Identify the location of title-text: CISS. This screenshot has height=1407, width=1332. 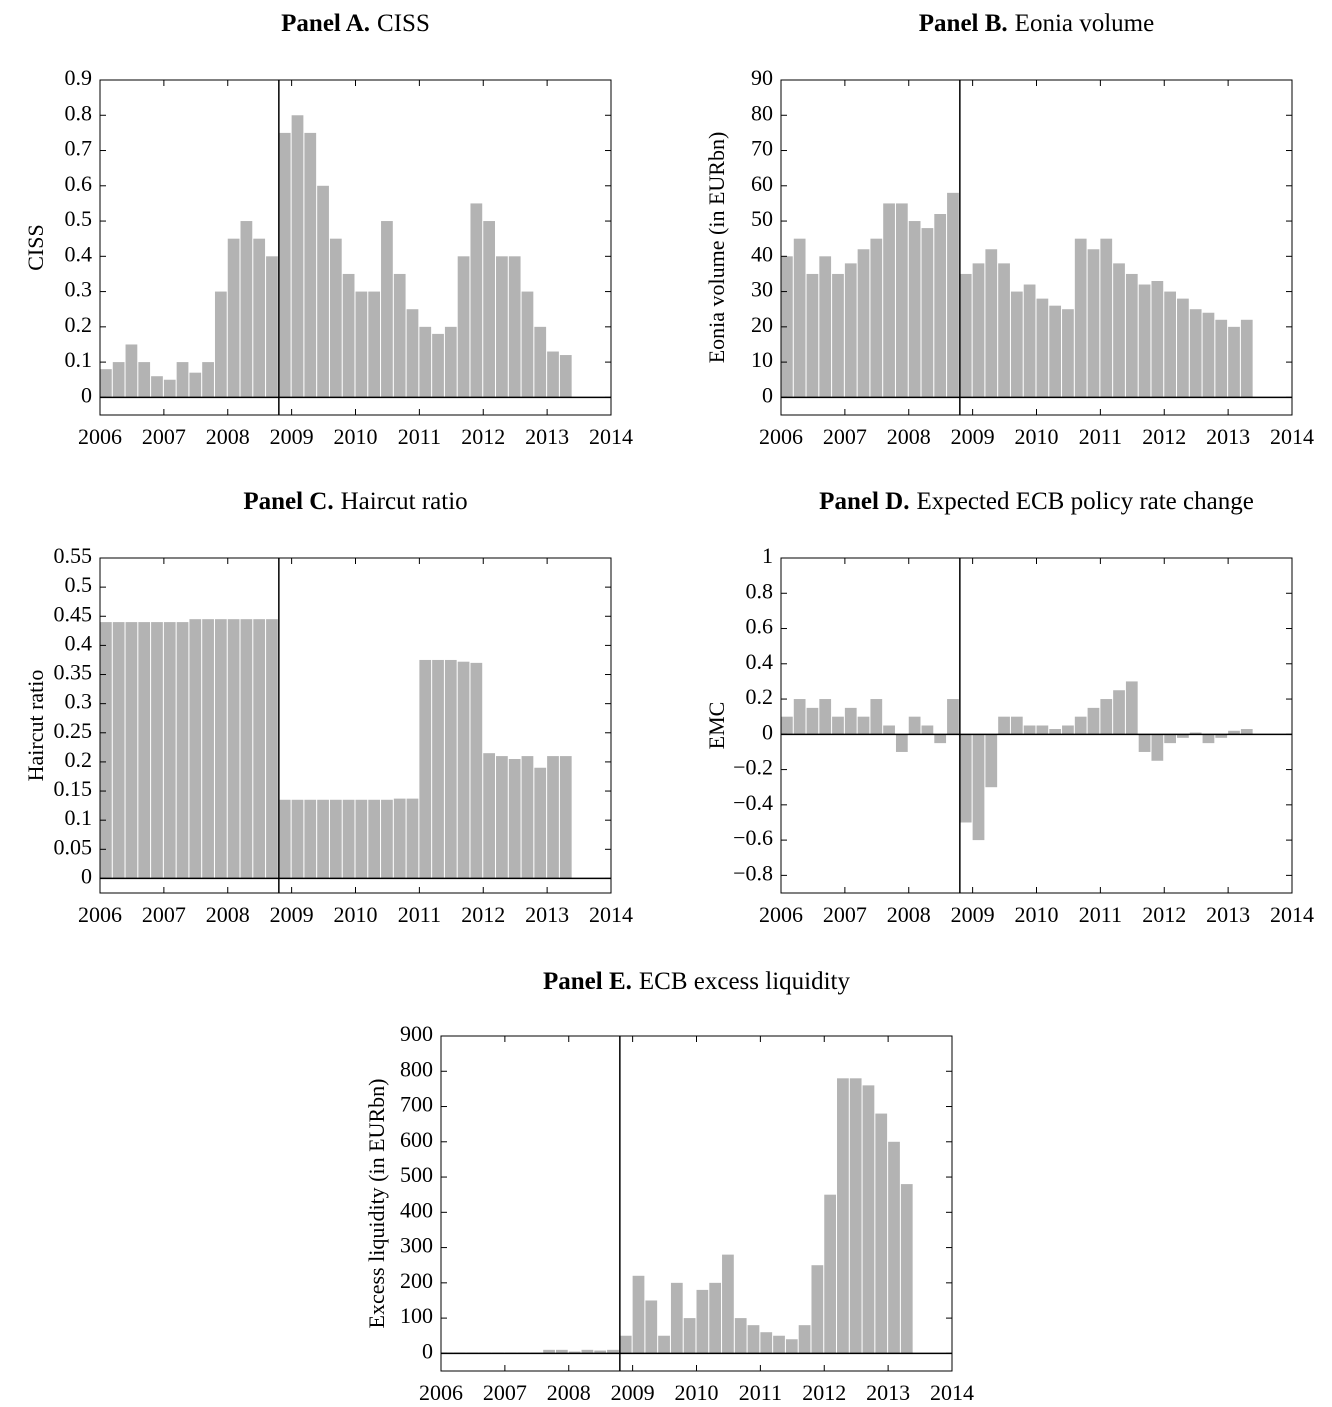
(403, 23).